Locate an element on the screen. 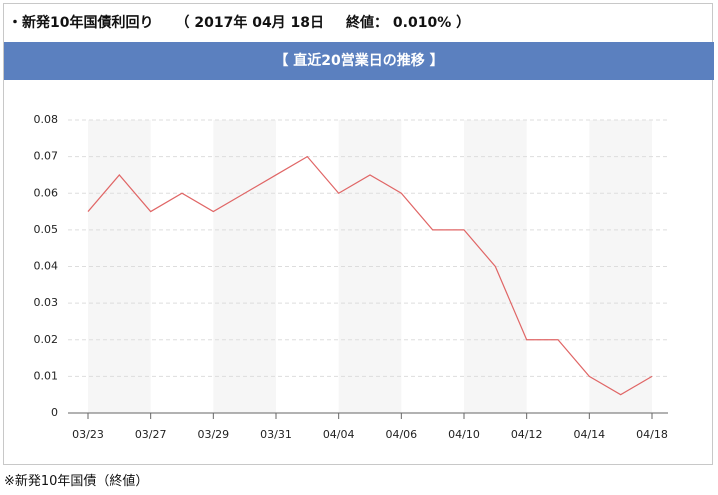 The width and height of the screenshot is (718, 495). chart-title: 【 直近20営業日の推移 】 is located at coordinates (359, 61).